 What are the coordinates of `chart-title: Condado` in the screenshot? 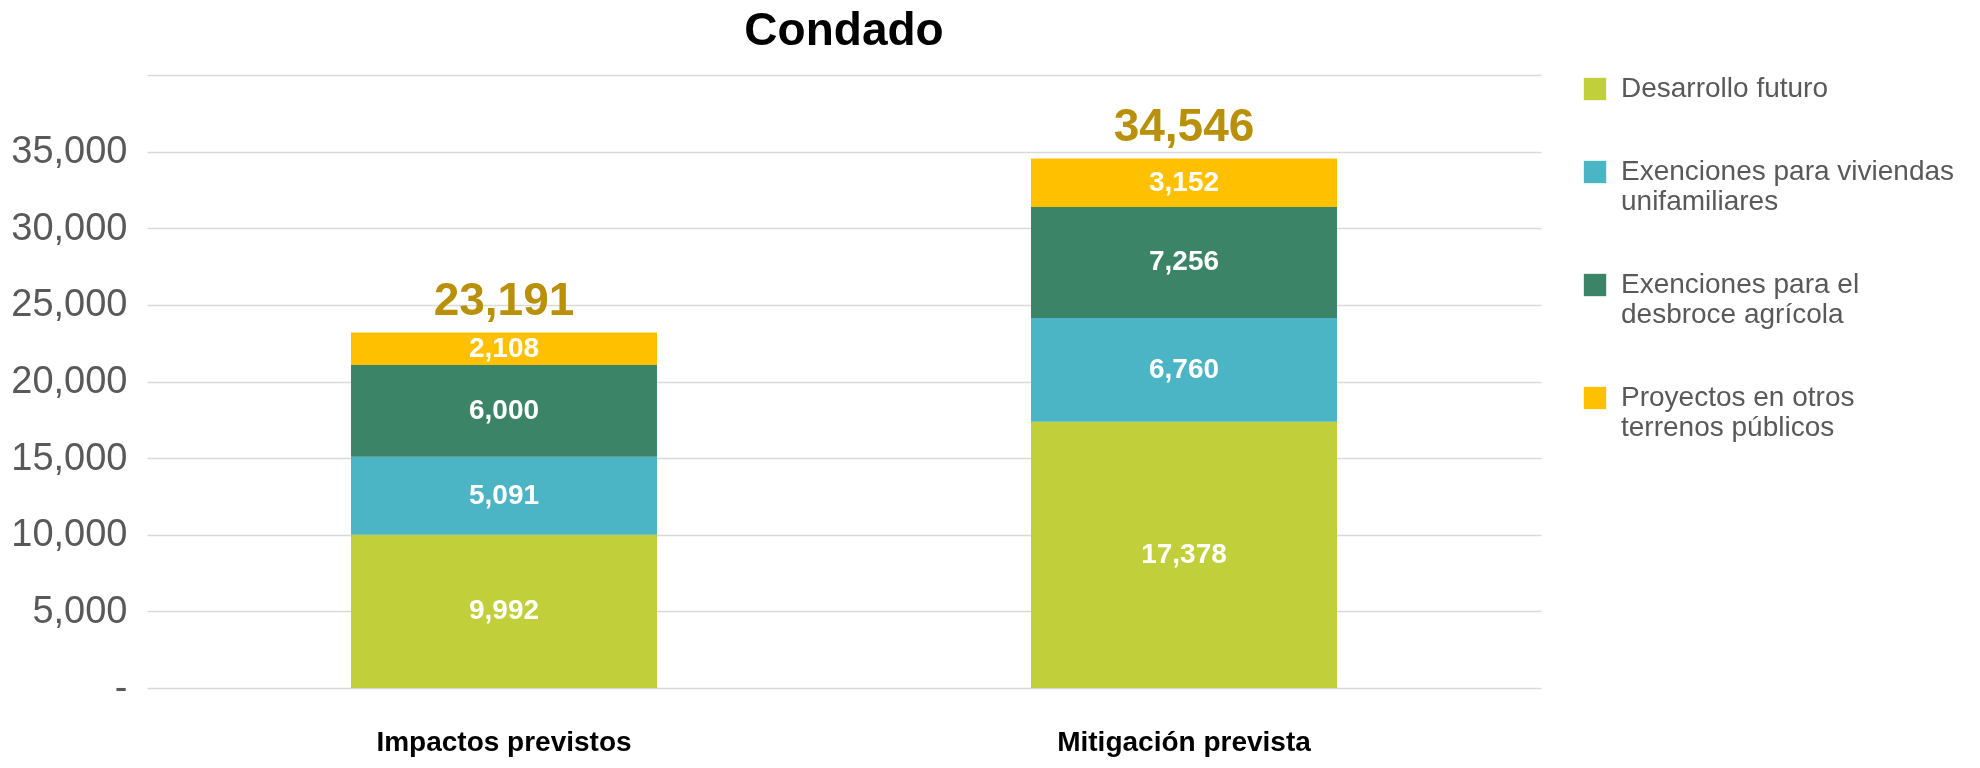 It's located at (844, 29).